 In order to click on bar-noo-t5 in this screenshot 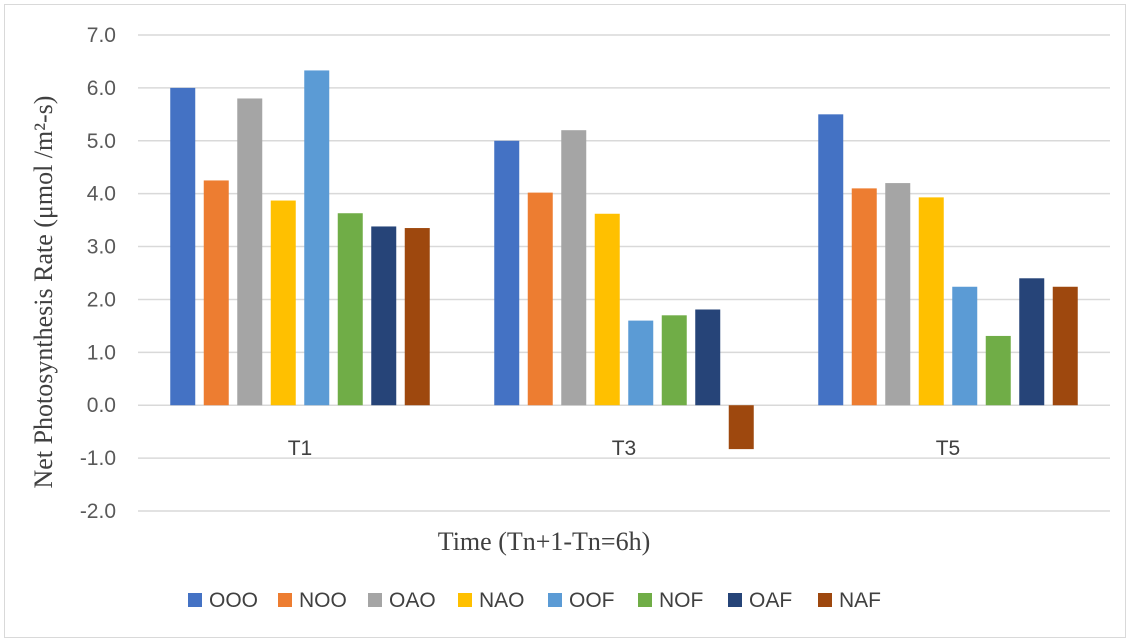, I will do `click(864, 297)`.